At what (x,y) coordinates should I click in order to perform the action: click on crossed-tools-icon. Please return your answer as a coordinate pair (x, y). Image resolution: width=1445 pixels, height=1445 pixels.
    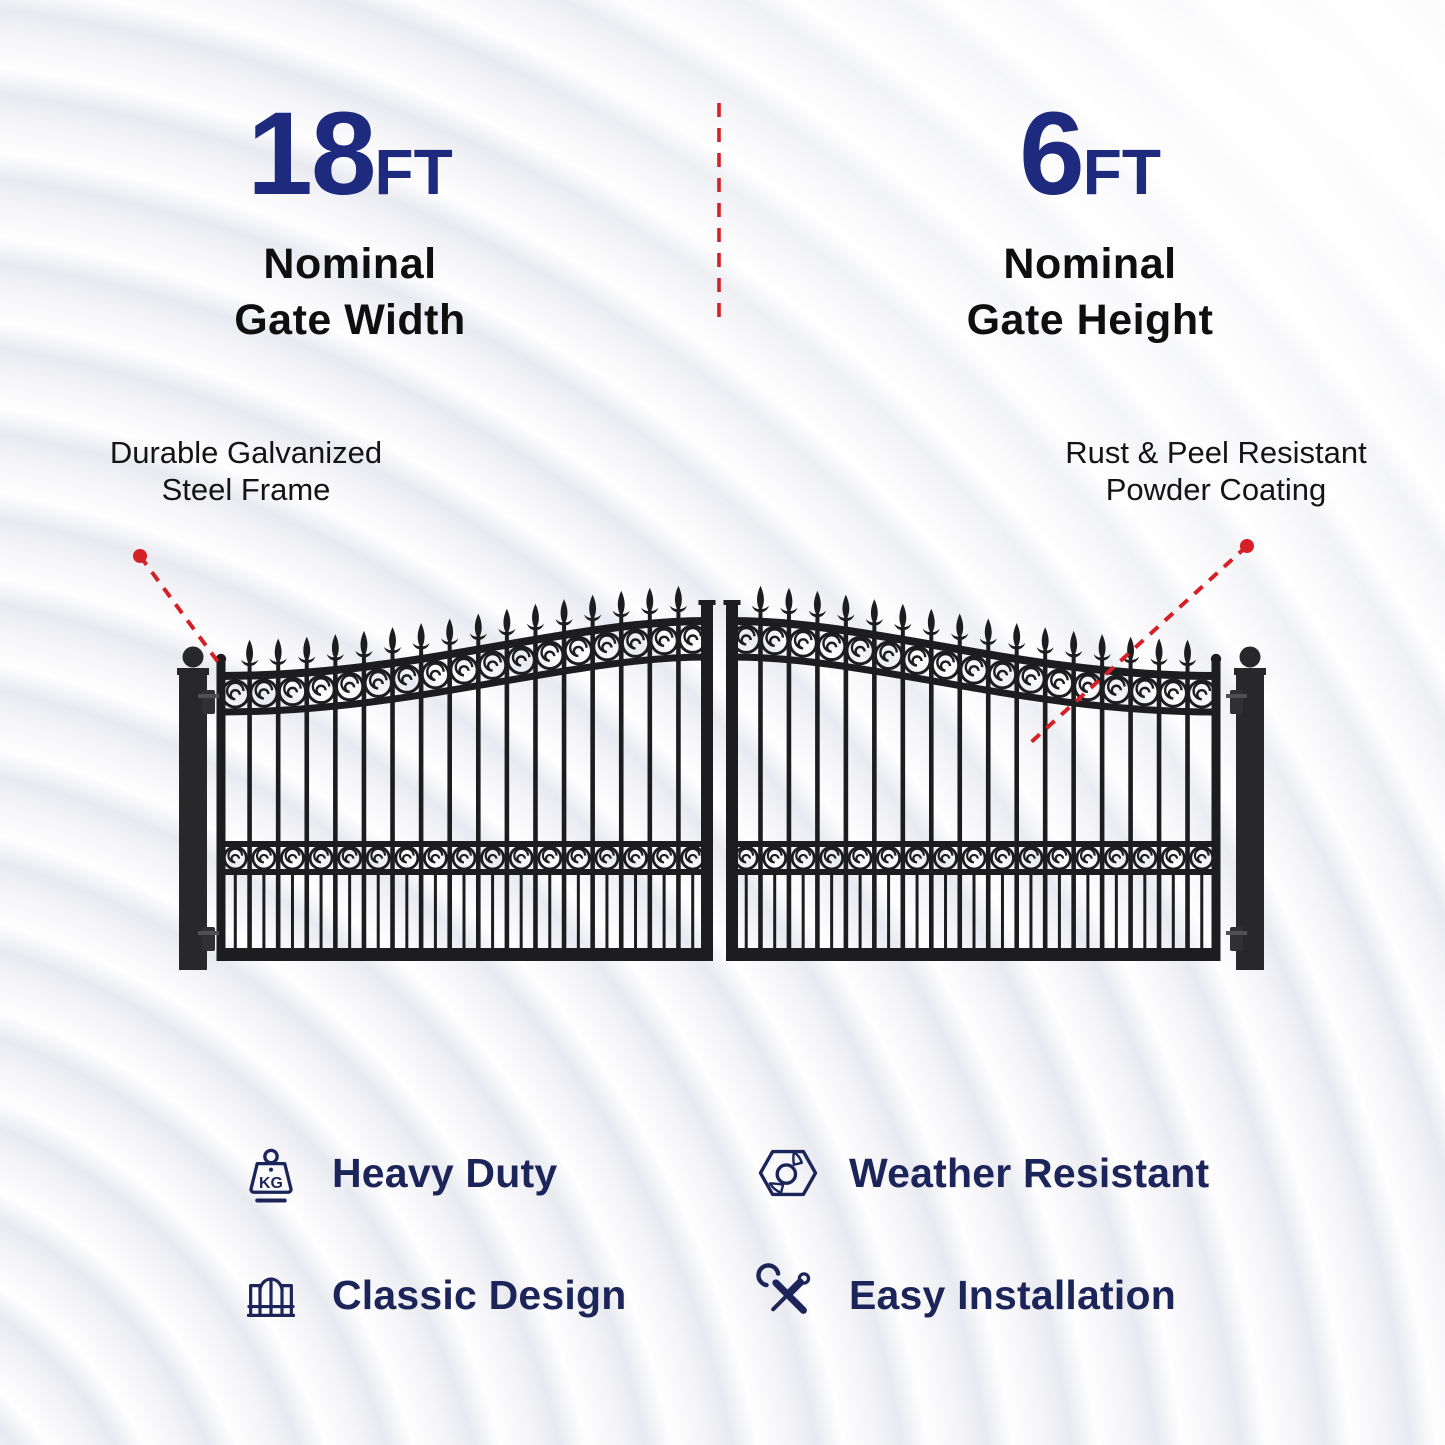
    Looking at the image, I should click on (783, 1288).